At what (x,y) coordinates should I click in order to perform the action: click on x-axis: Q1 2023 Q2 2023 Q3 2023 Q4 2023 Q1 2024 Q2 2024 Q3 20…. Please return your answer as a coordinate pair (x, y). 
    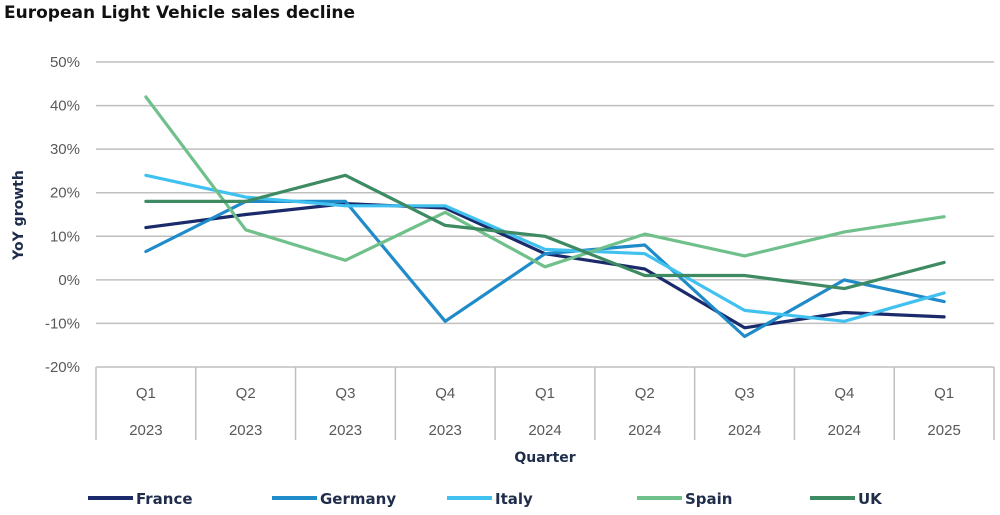
    Looking at the image, I should click on (545, 403).